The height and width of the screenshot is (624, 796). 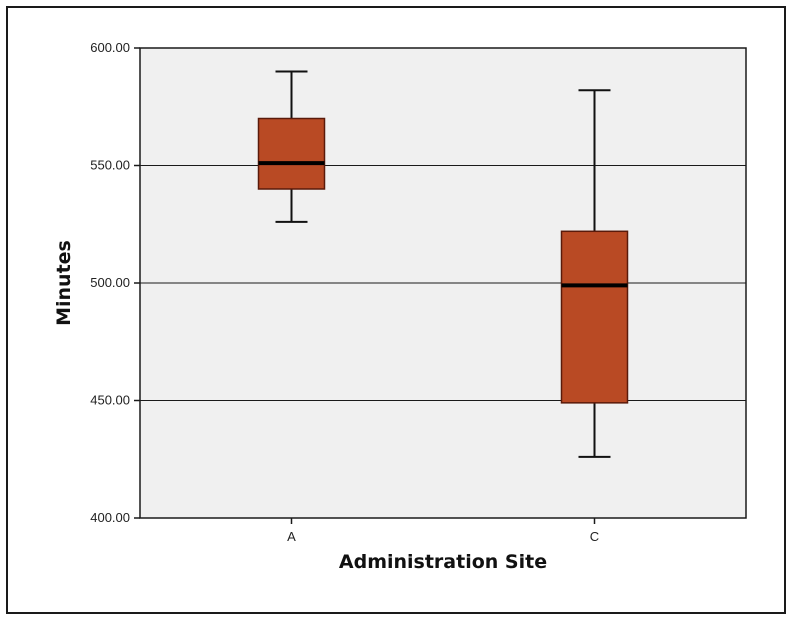 I want to click on y-axis-ticks: 400.00 450.00 500.00 550.00 600.00, so click(x=115, y=282).